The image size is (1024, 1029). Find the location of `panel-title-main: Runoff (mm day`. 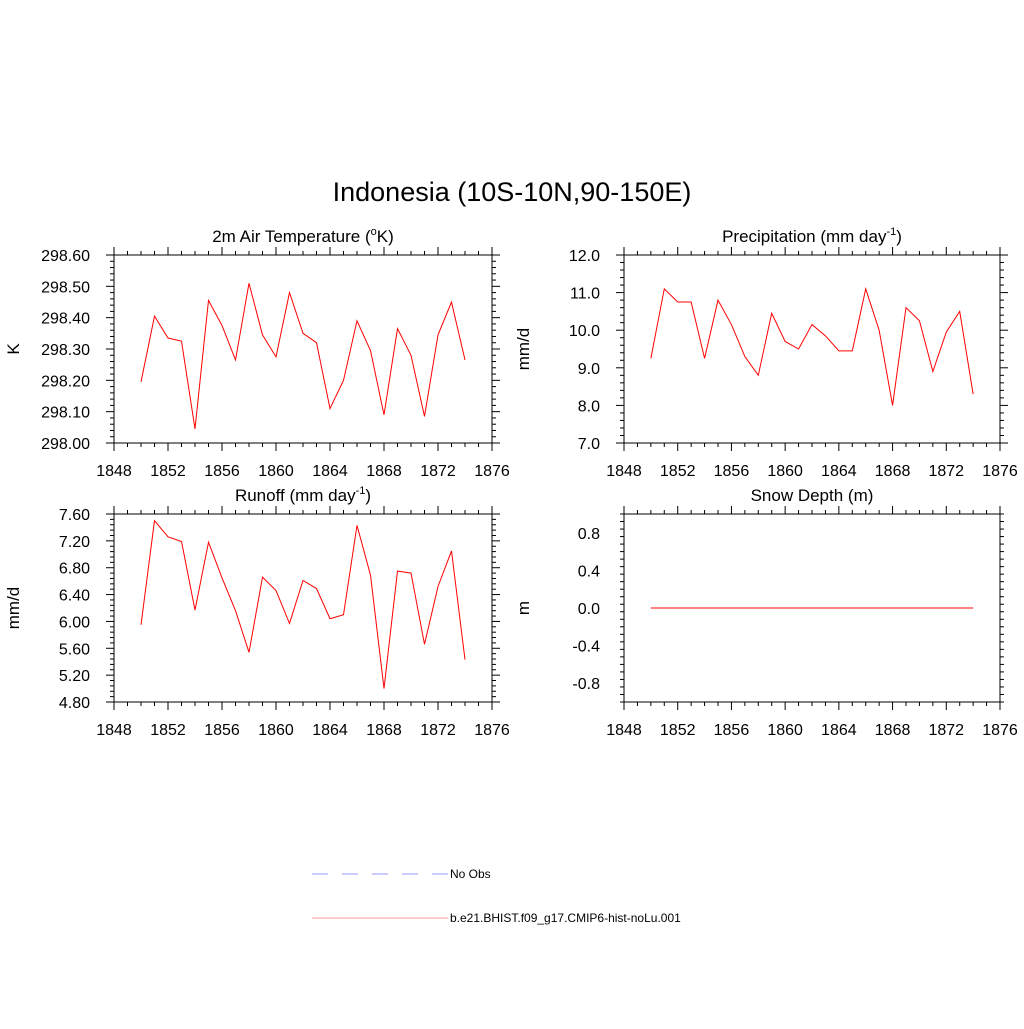

panel-title-main: Runoff (mm day is located at coordinates (295, 495).